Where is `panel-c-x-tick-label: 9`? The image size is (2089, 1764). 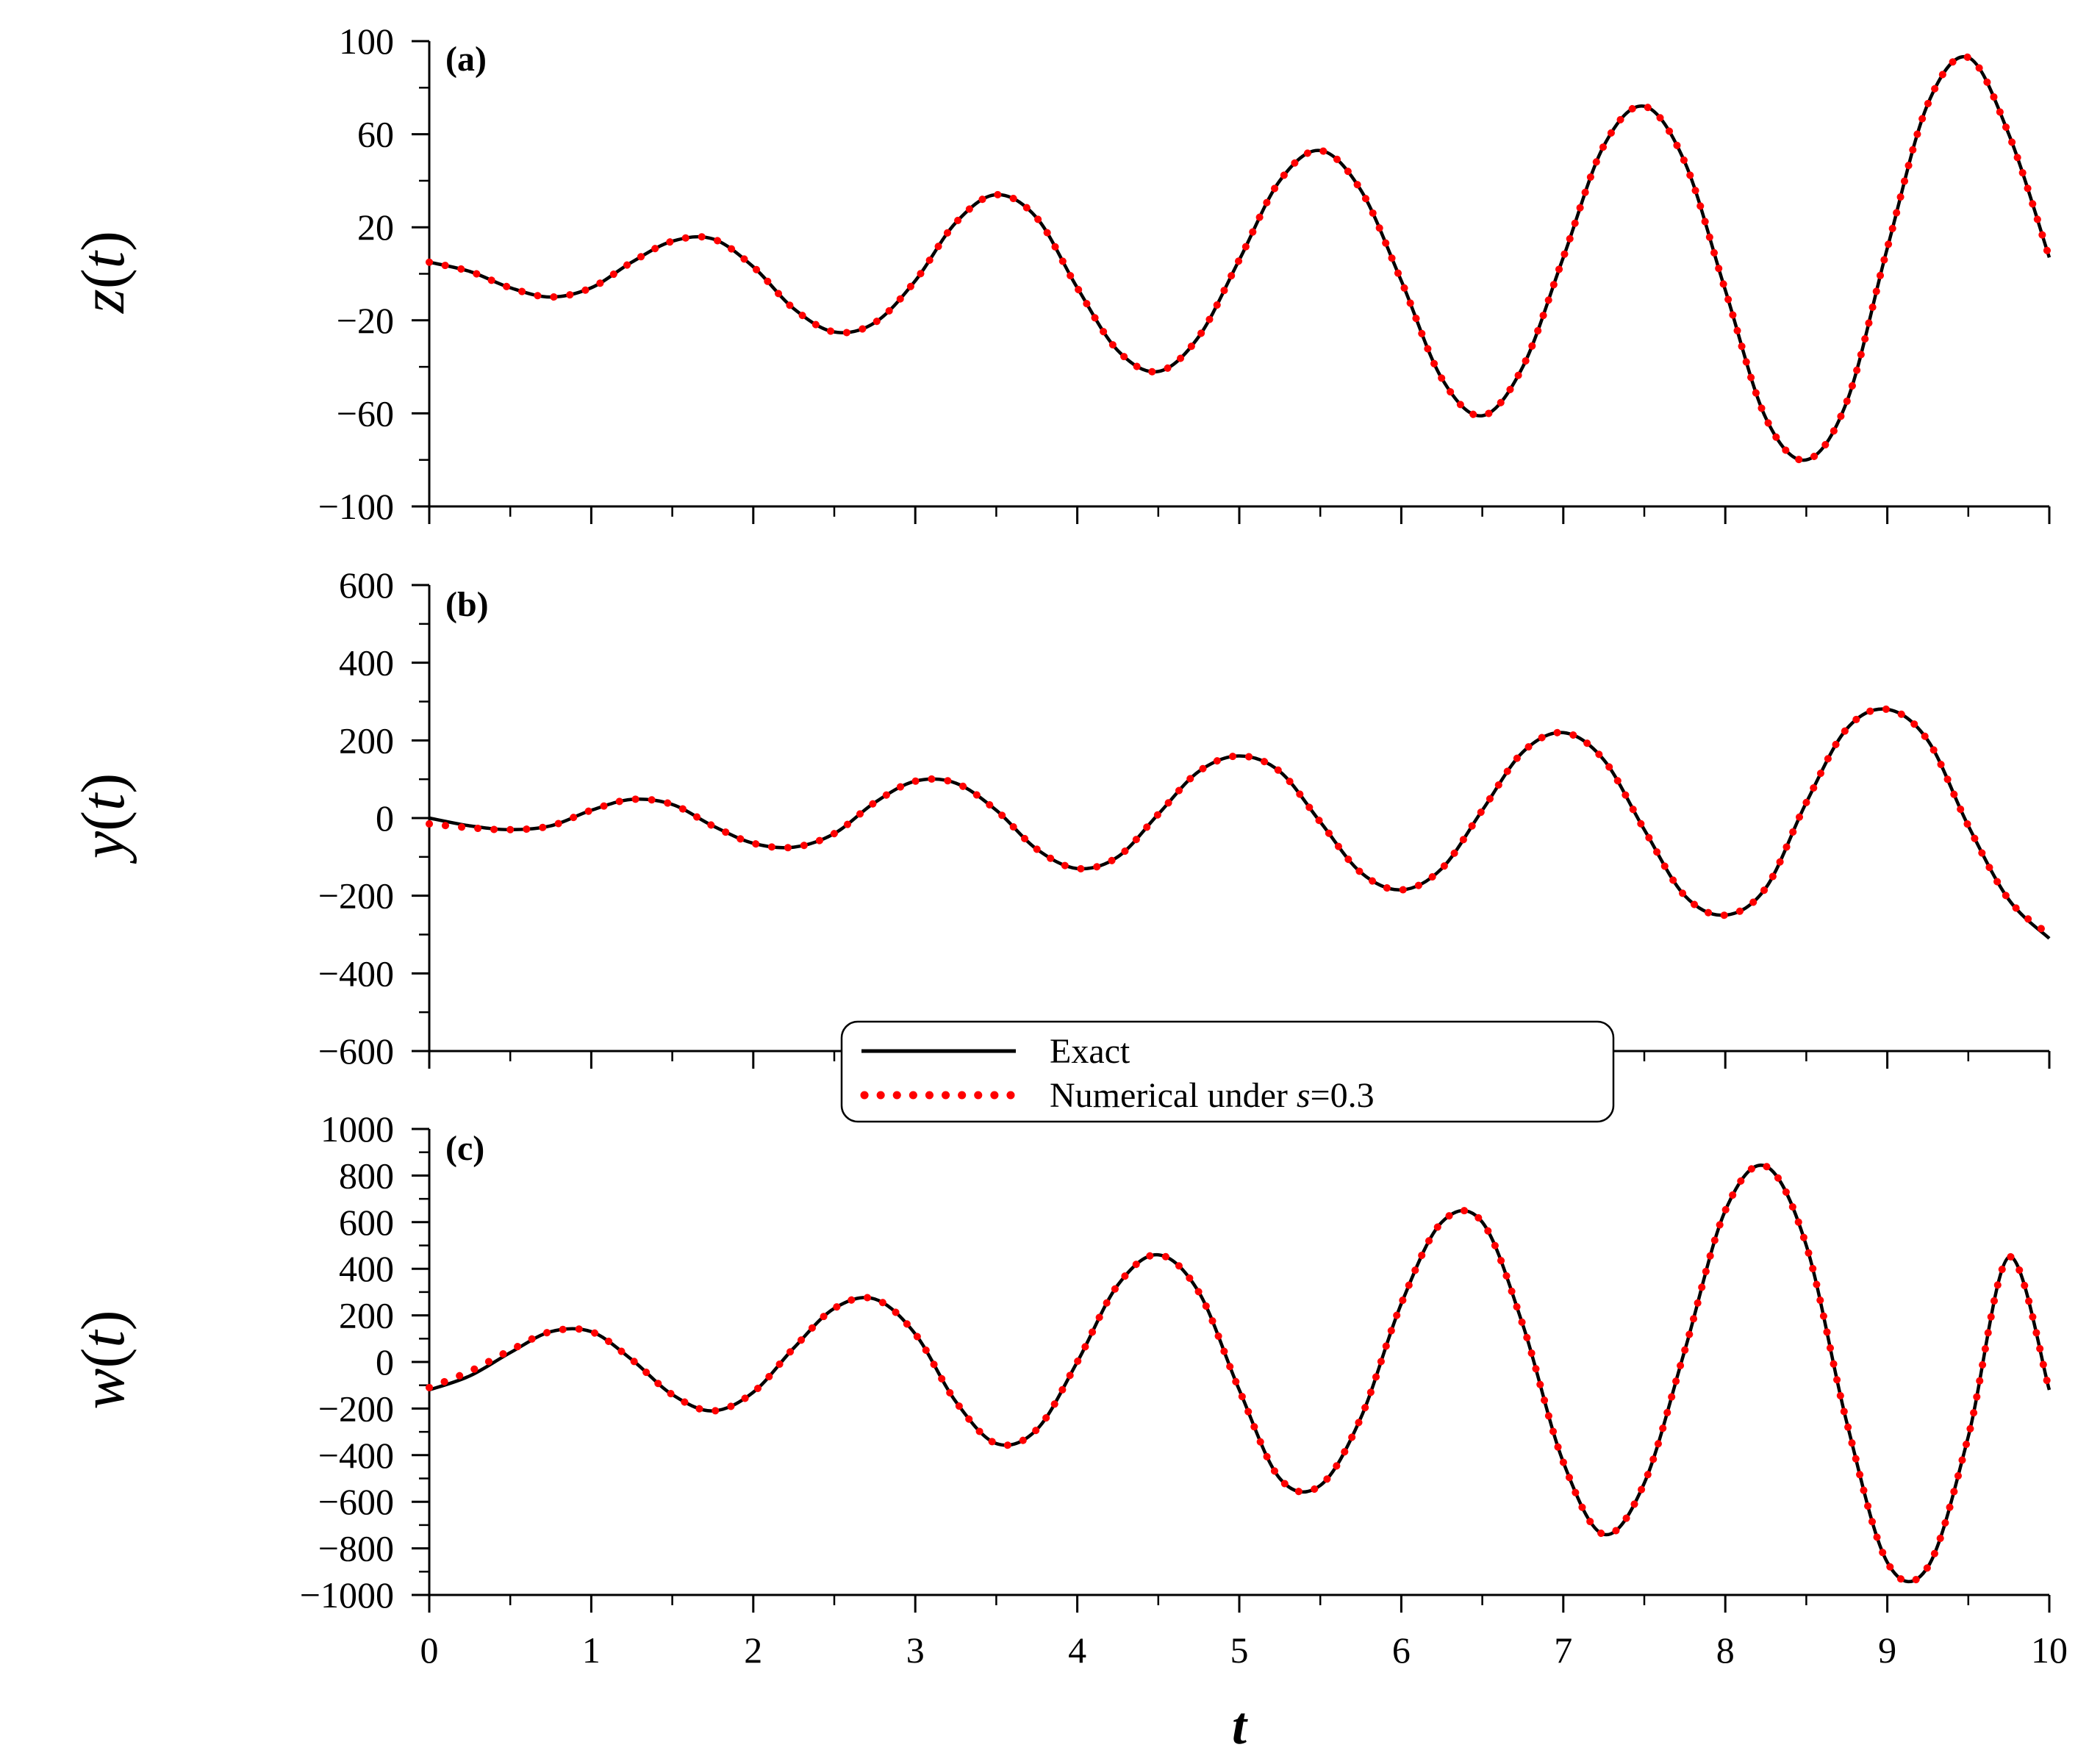
panel-c-x-tick-label: 9 is located at coordinates (1887, 1650).